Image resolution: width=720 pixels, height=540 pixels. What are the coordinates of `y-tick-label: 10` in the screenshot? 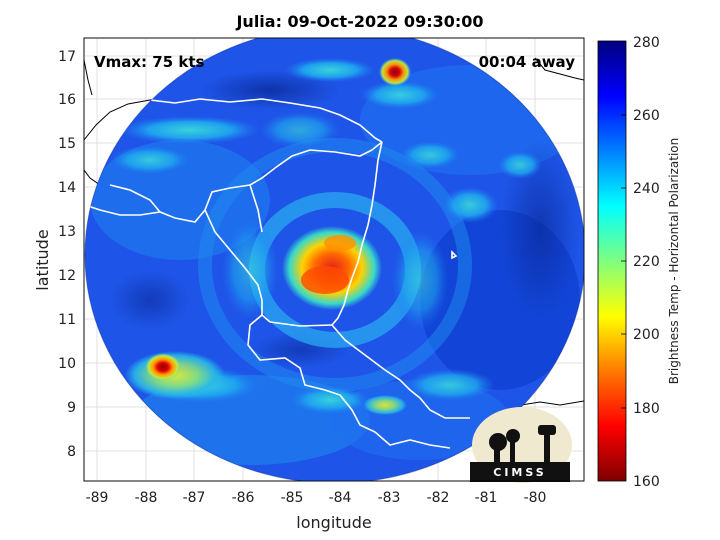 It's located at (67, 364).